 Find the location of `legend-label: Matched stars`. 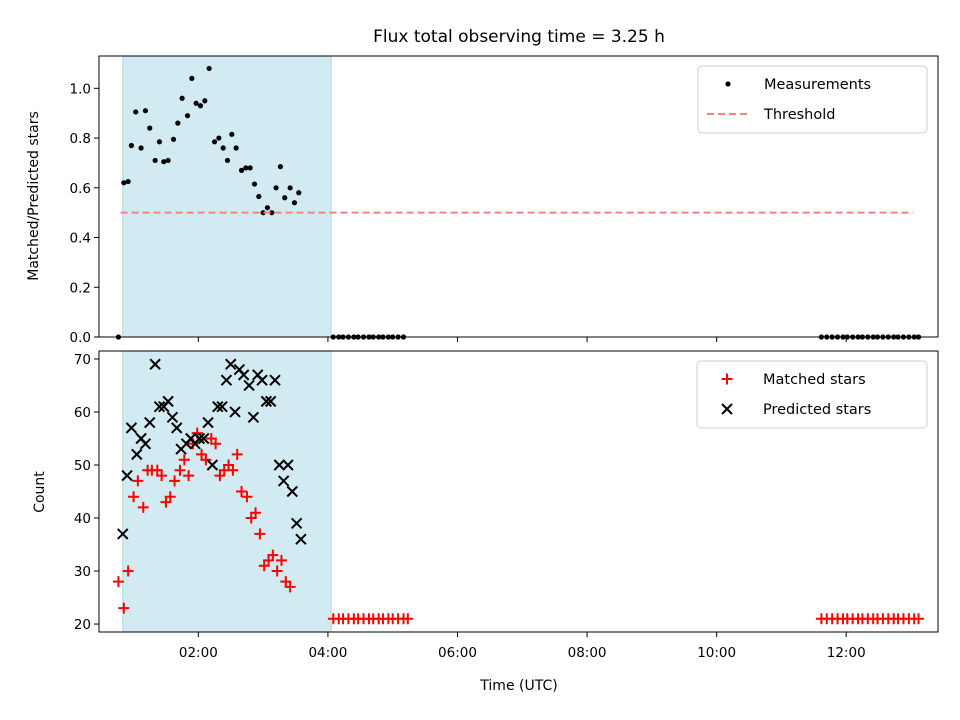

legend-label: Matched stars is located at coordinates (814, 380).